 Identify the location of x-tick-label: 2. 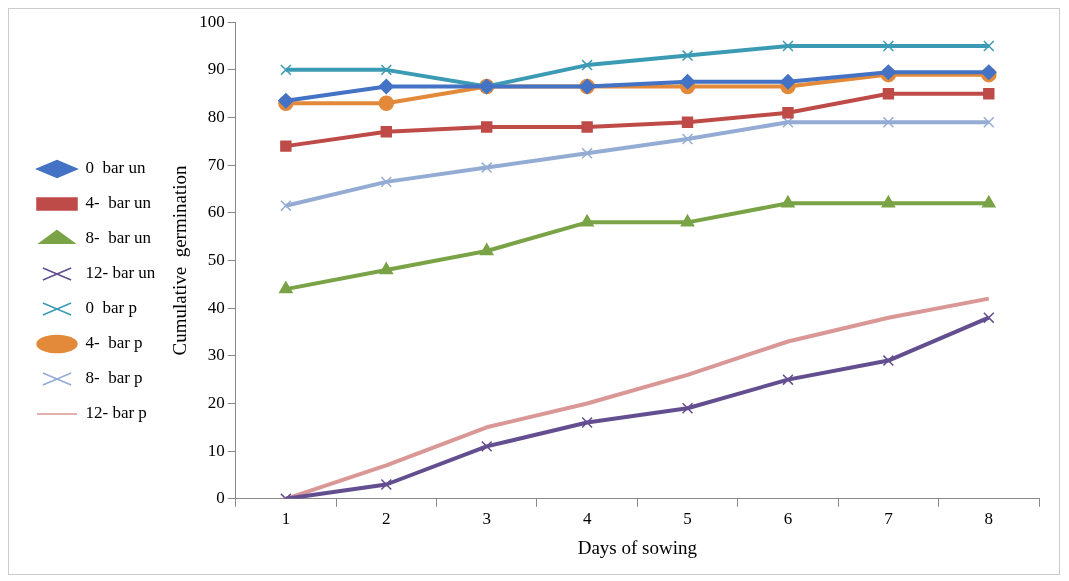
(386, 519).